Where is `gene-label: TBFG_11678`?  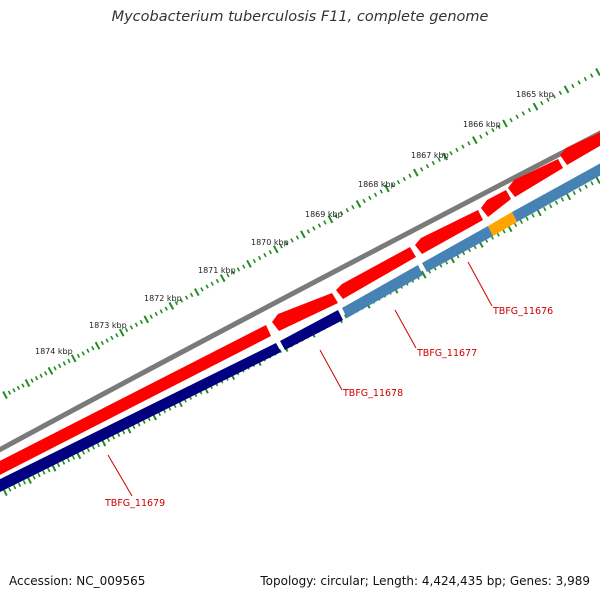 gene-label: TBFG_11678 is located at coordinates (372, 393).